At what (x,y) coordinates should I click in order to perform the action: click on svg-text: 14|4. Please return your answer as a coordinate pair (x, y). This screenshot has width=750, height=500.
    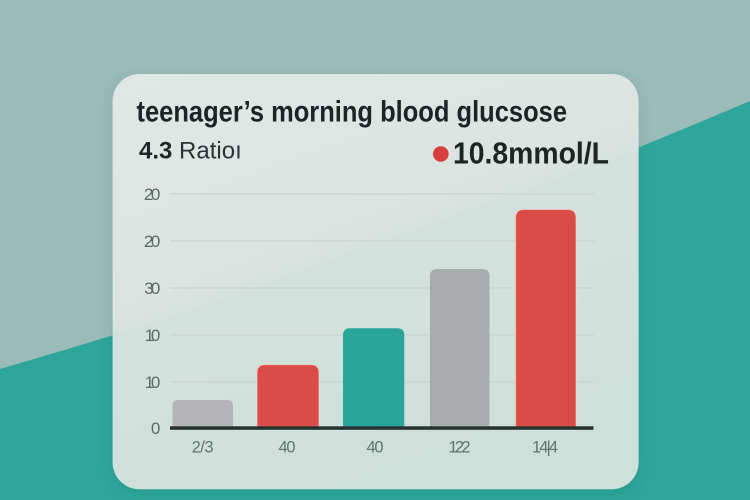
    Looking at the image, I should click on (545, 447).